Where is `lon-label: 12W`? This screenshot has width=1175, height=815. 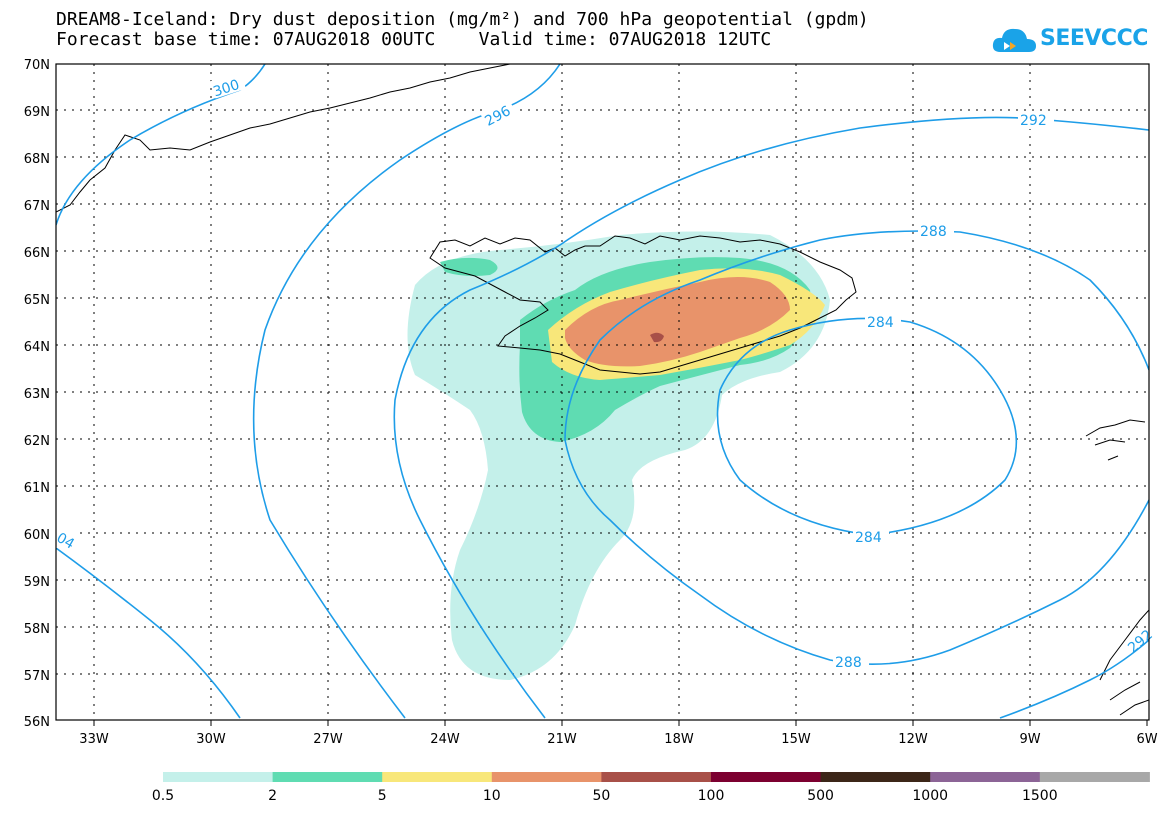 lon-label: 12W is located at coordinates (913, 739).